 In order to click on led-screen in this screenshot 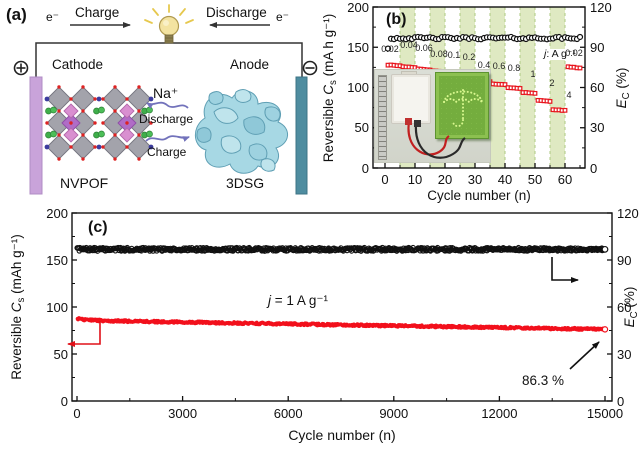, I will do `click(462, 105)`.